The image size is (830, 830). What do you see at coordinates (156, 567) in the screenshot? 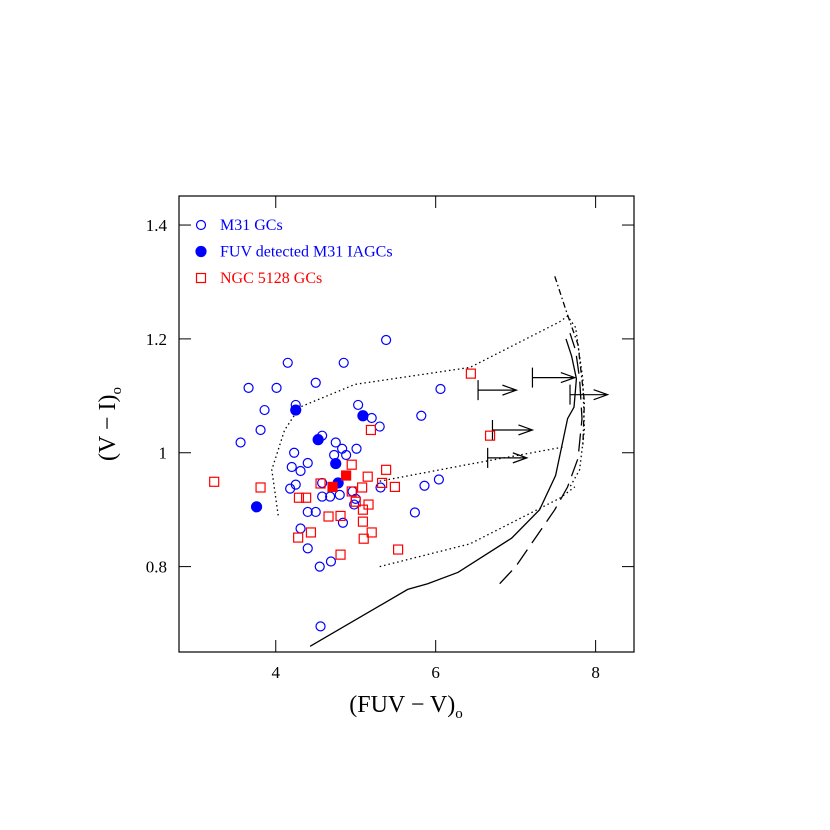
I see `y-tick-label: 0.8` at bounding box center [156, 567].